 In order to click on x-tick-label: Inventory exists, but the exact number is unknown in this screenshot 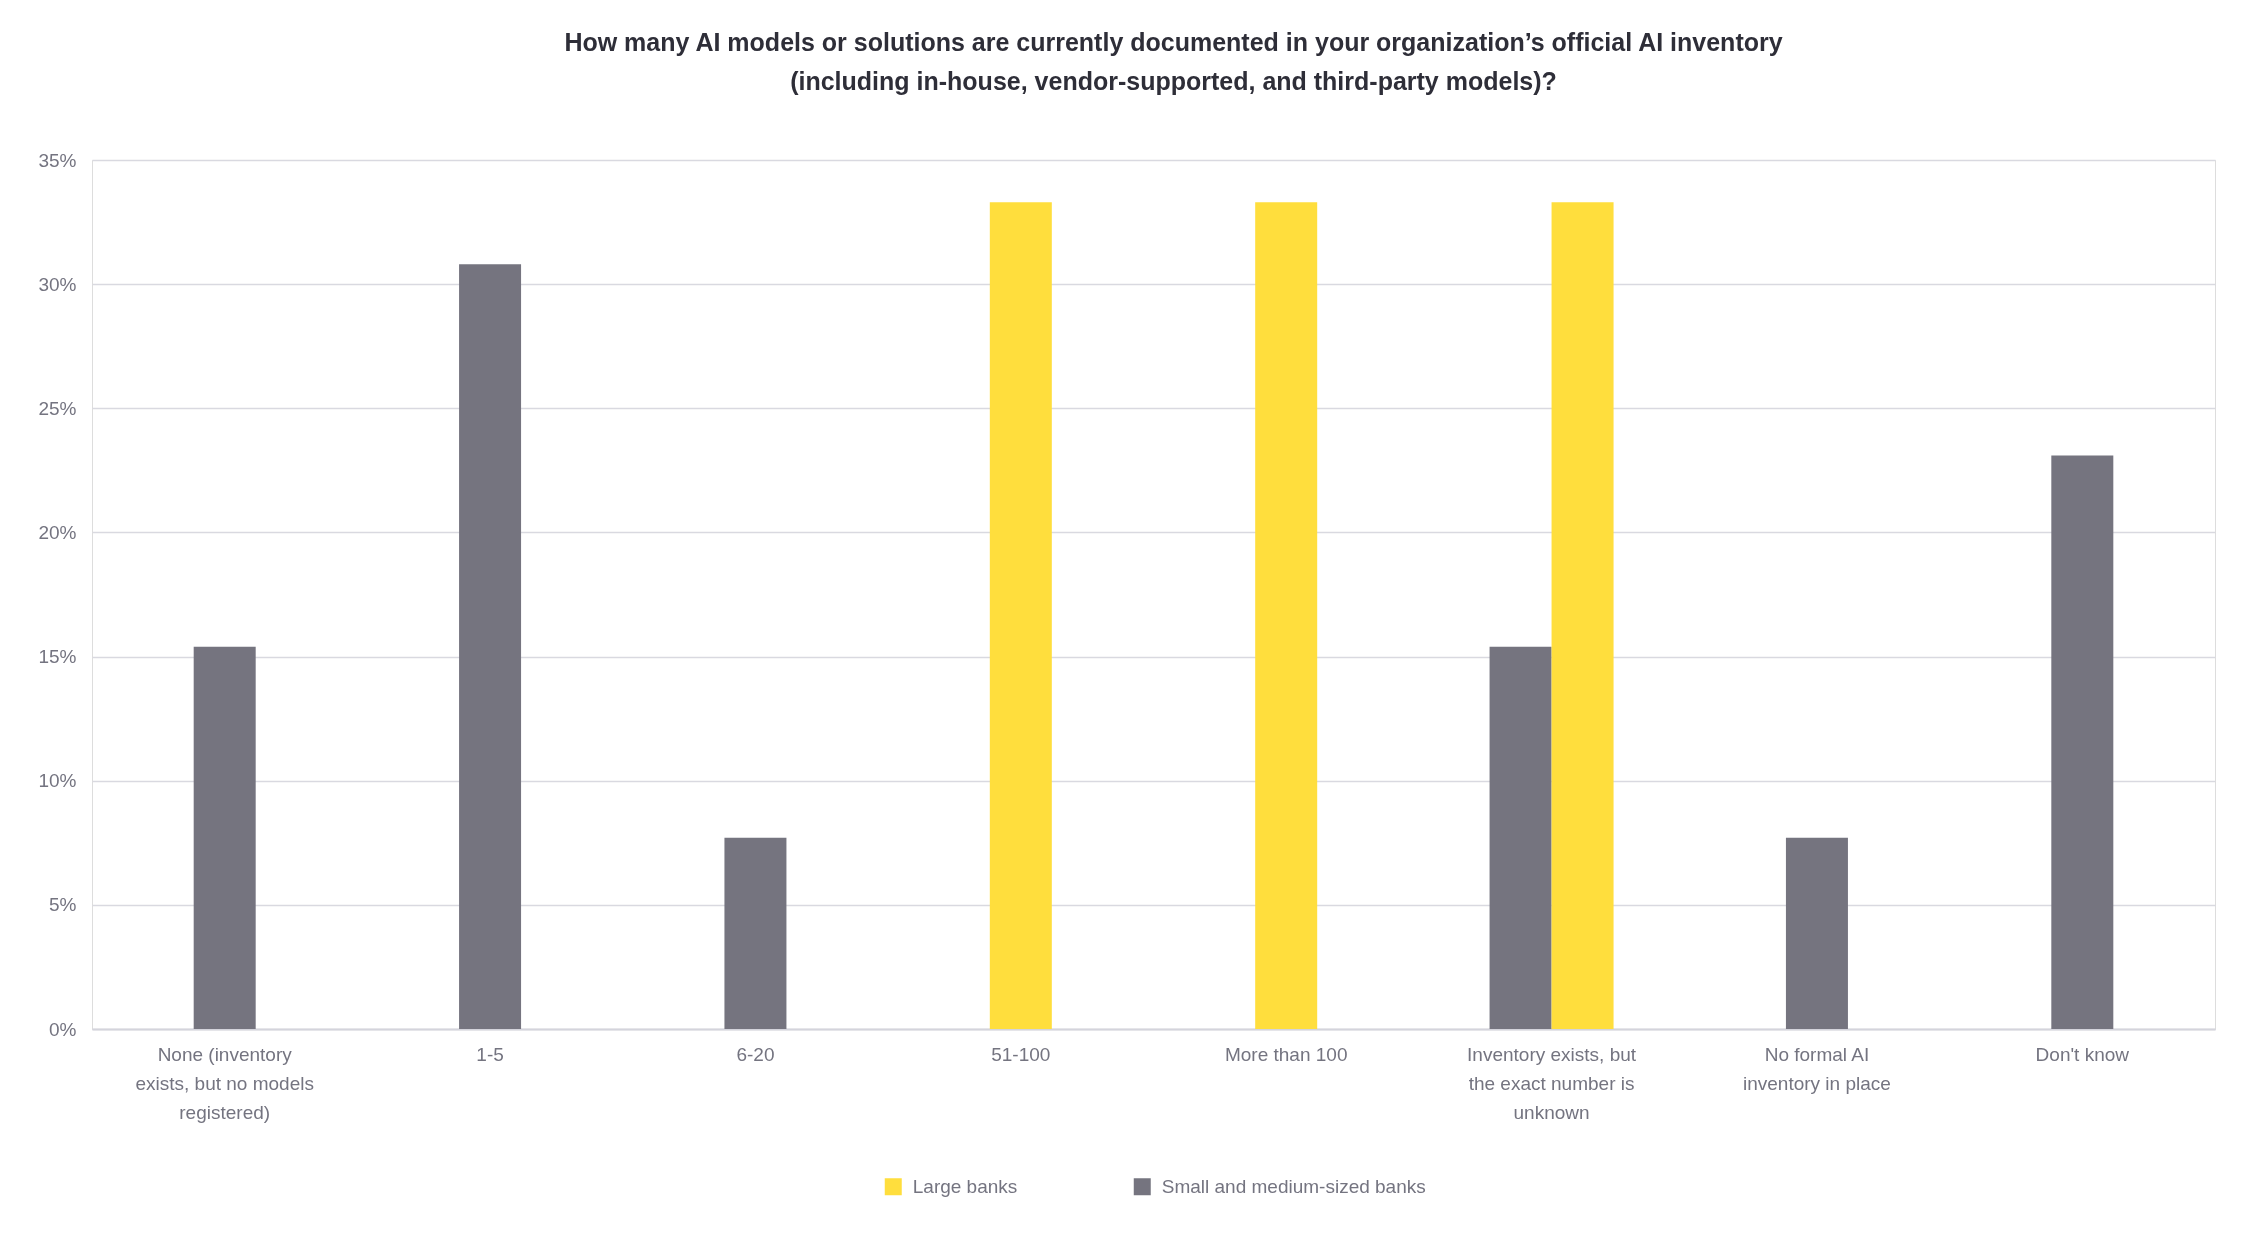, I will do `click(1552, 1083)`.